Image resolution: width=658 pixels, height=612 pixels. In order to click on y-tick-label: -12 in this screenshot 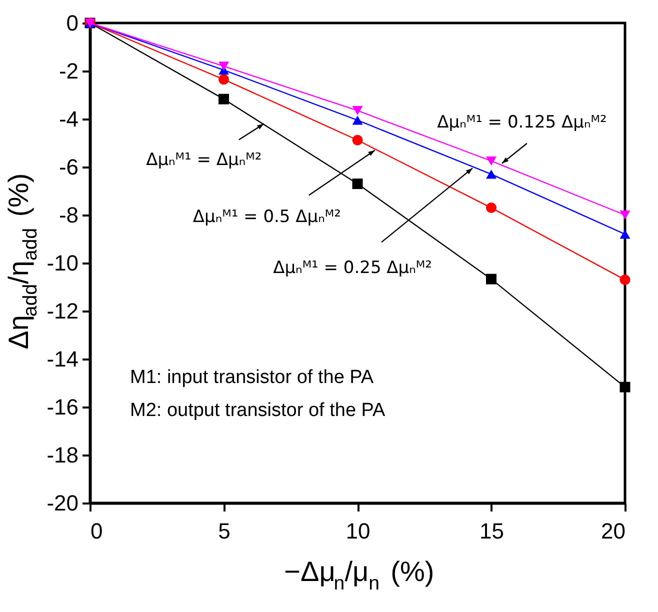, I will do `click(62, 311)`.